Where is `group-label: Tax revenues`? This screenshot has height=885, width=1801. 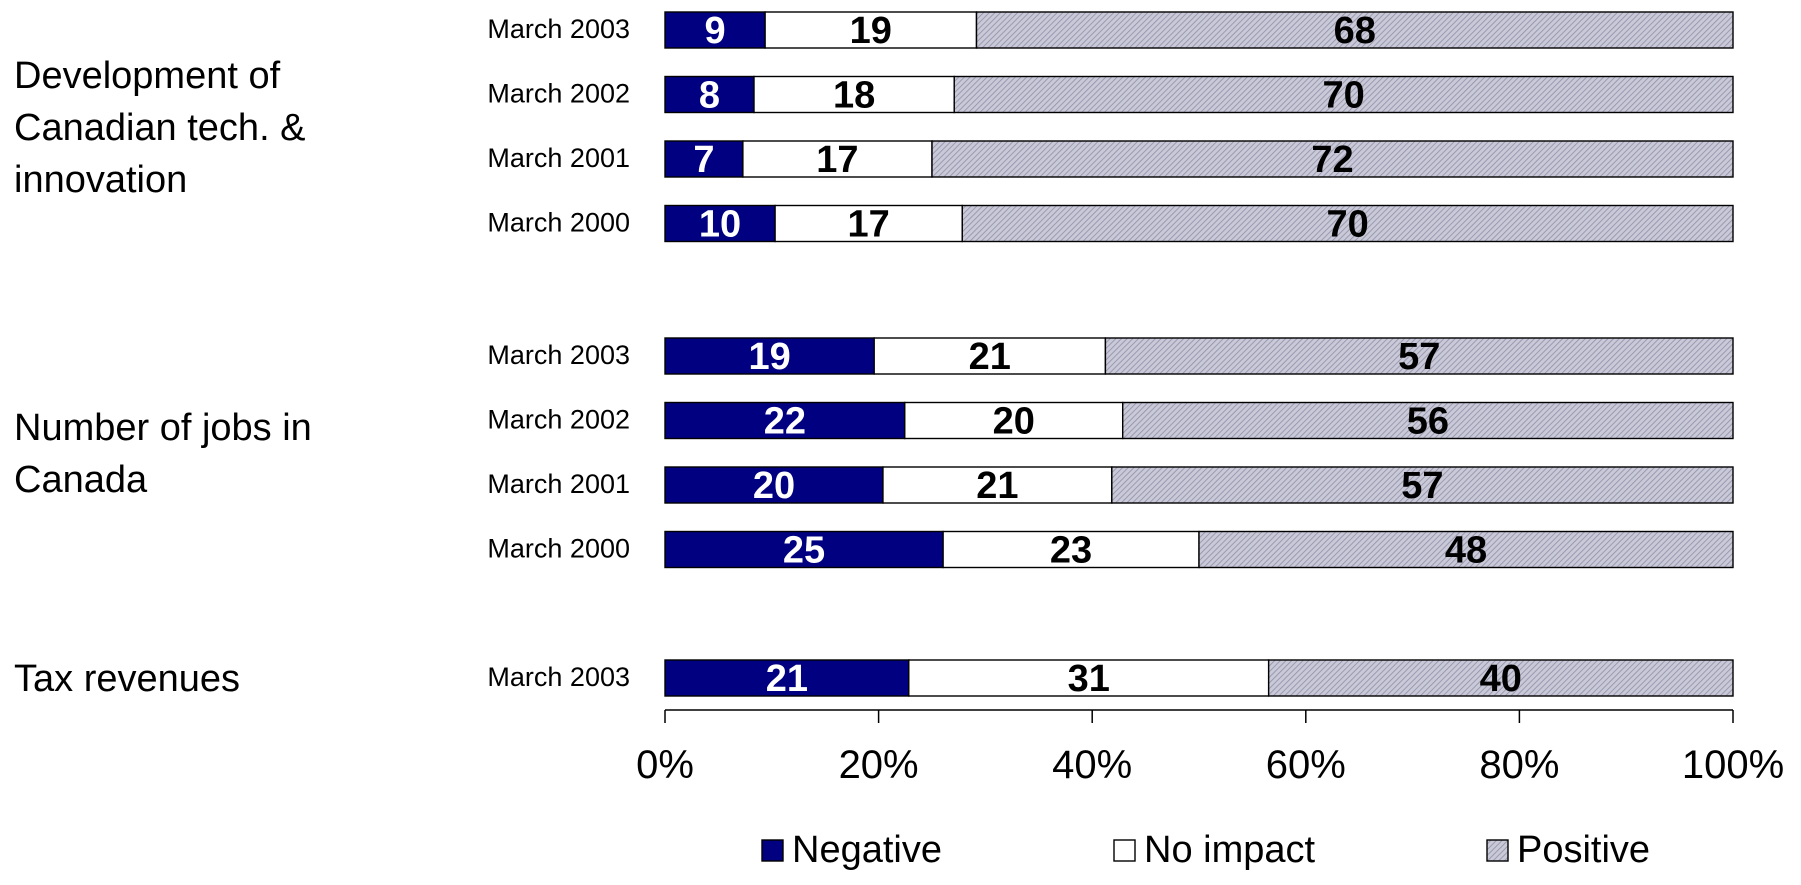
group-label: Tax revenues is located at coordinates (127, 679).